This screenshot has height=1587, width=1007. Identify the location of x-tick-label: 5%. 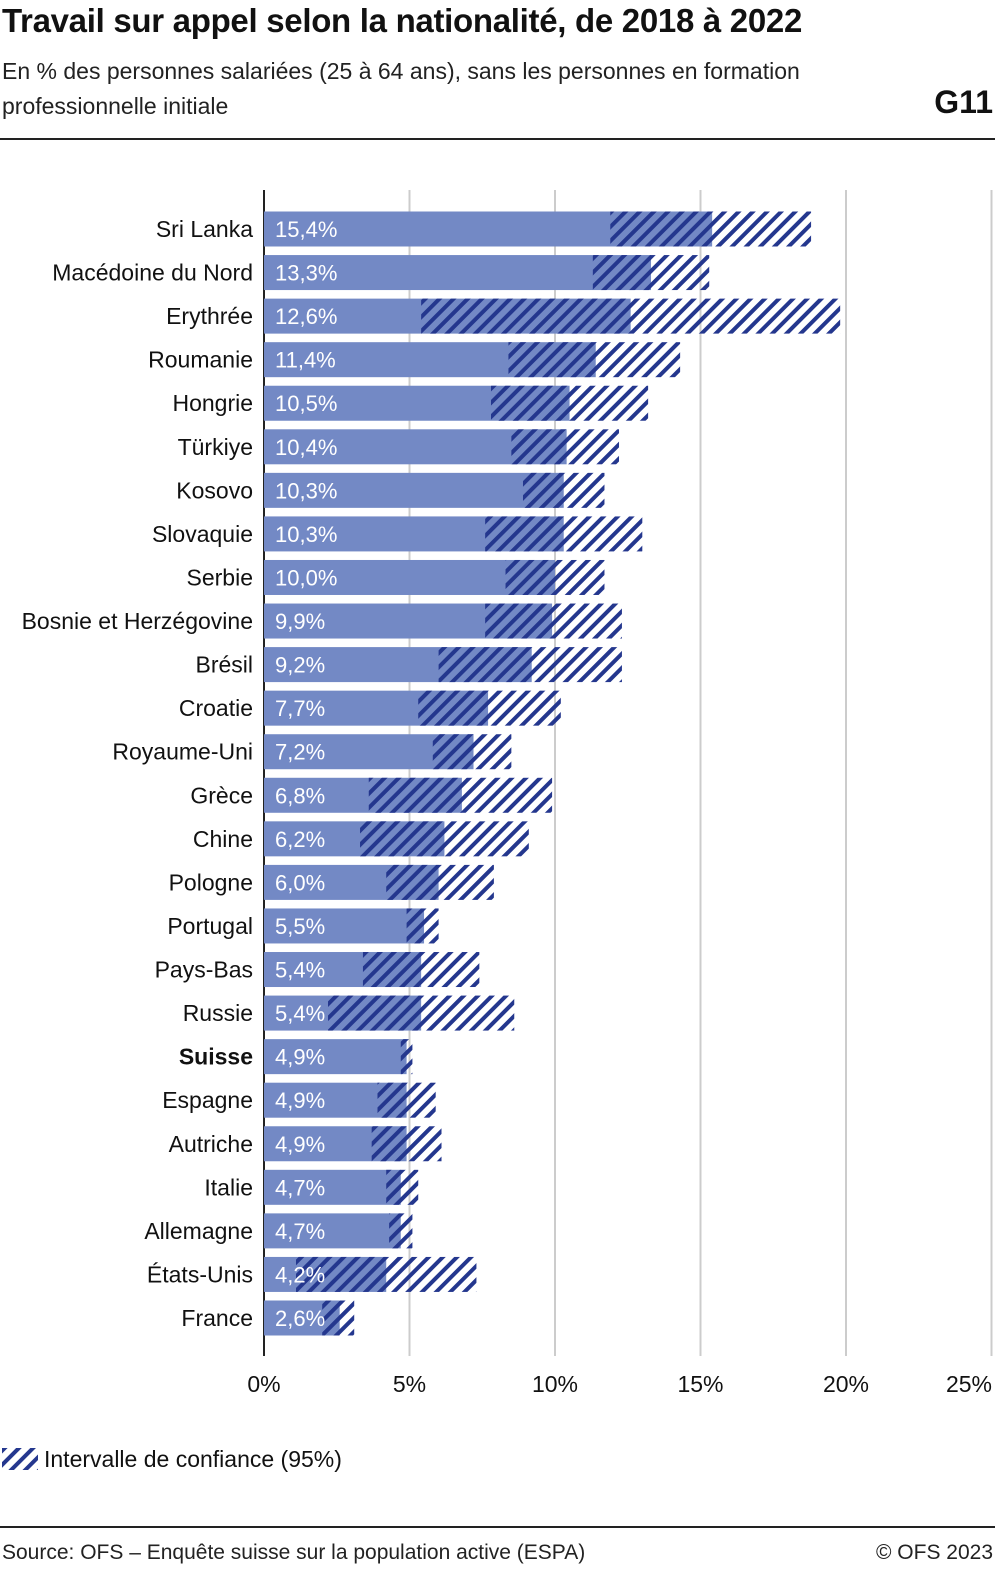
(409, 1384).